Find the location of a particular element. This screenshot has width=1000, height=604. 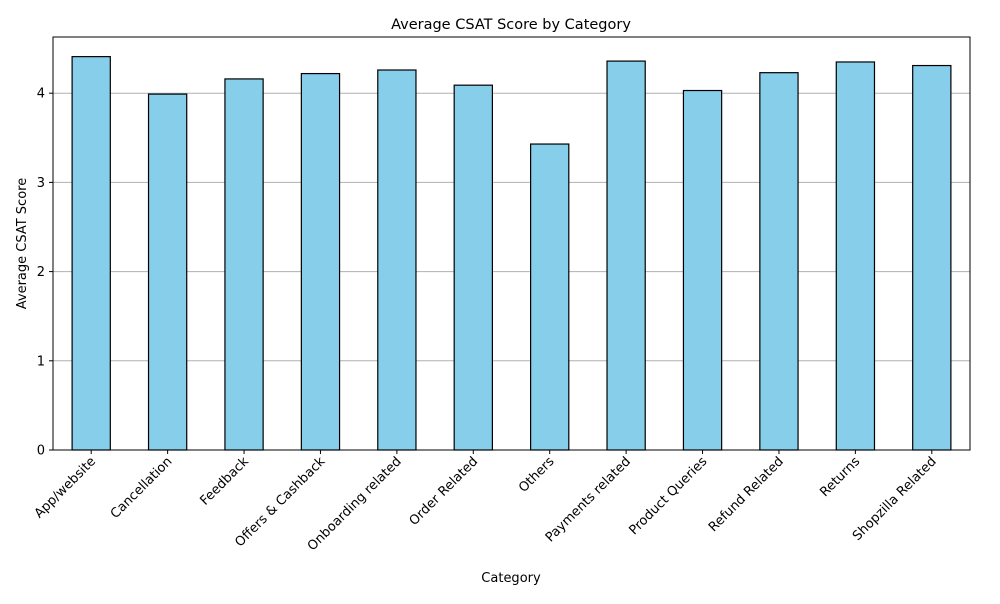

y-tick-label-4: 4 is located at coordinates (41, 94).